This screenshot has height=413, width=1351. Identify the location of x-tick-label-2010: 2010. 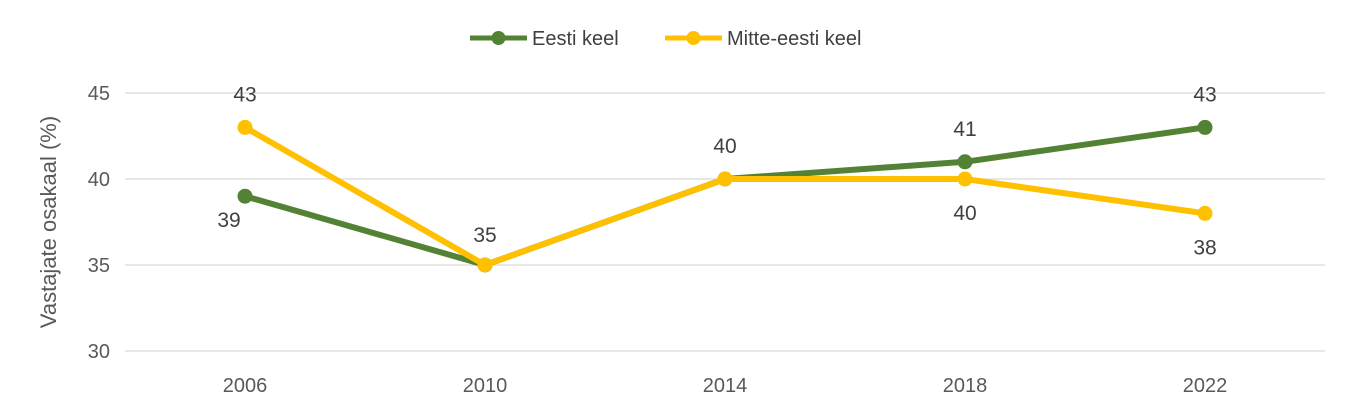
(485, 386).